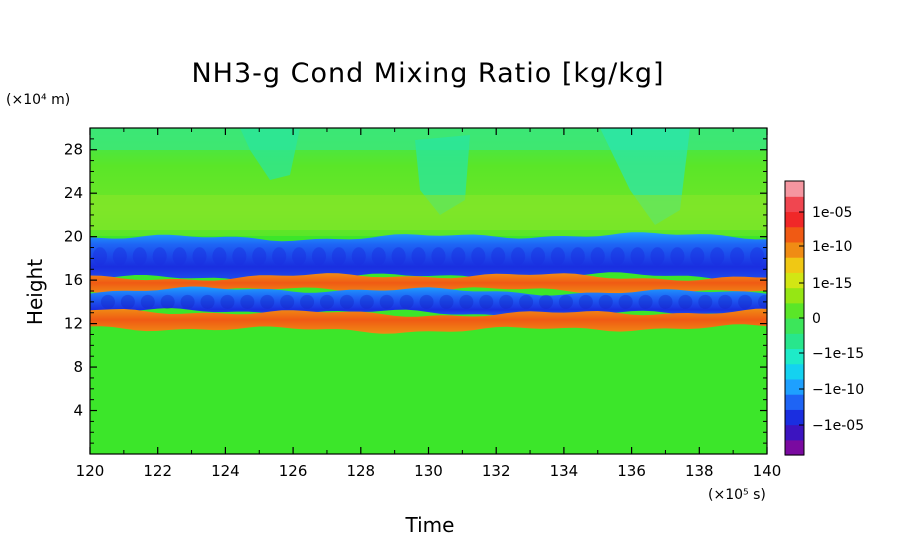 The image size is (904, 544). What do you see at coordinates (496, 471) in the screenshot?
I see `x-tick-label: 132` at bounding box center [496, 471].